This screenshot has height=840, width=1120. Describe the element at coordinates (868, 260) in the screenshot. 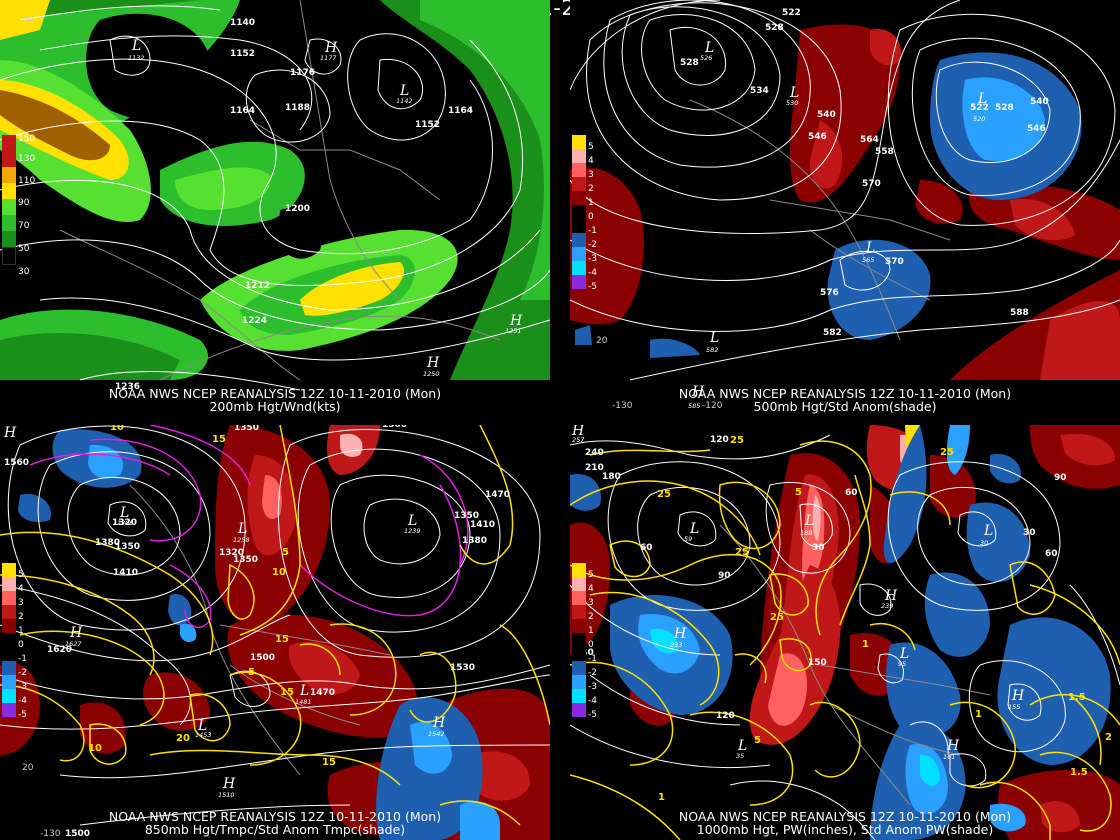

I see `low-value: 565` at that location.